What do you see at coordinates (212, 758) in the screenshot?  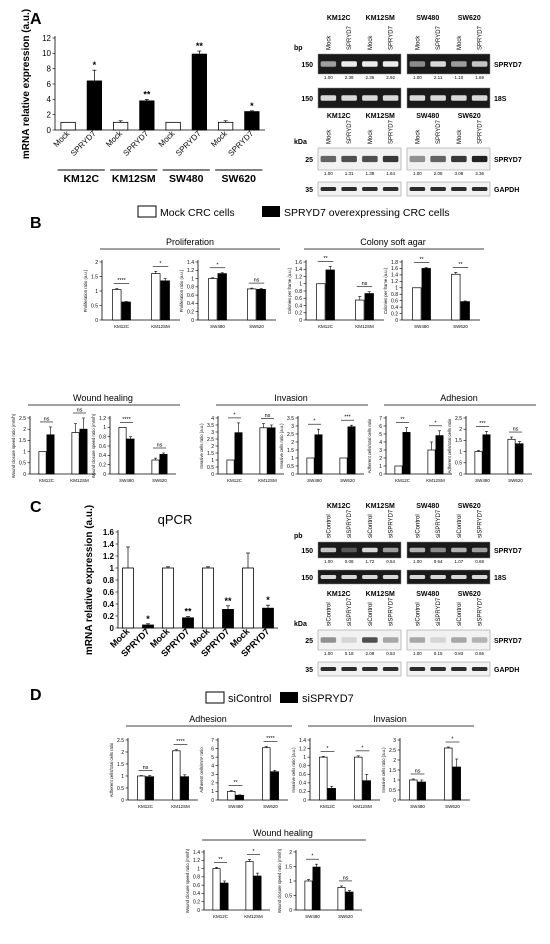 I see `y-tick-label: 5` at bounding box center [212, 758].